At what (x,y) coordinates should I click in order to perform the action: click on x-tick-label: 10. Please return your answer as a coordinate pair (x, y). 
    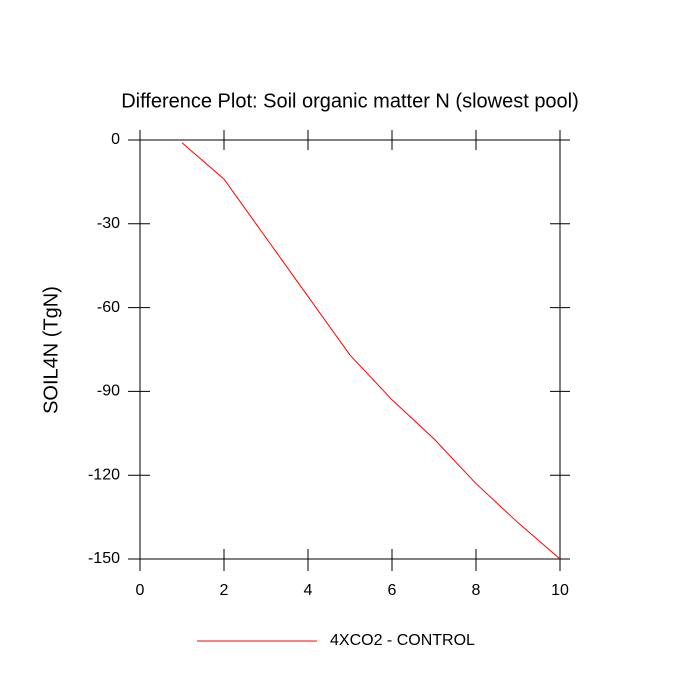
    Looking at the image, I should click on (560, 590).